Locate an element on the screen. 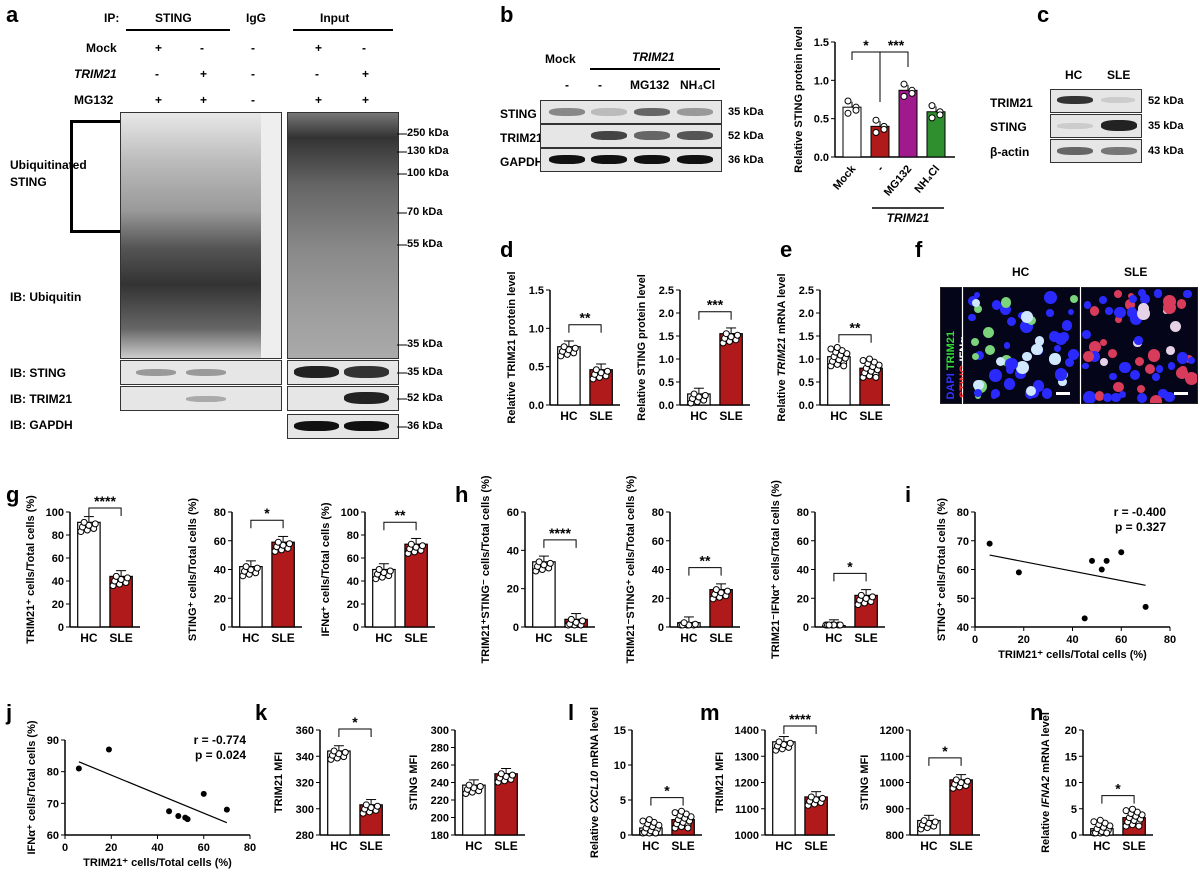  regression-line is located at coordinates (153, 792).